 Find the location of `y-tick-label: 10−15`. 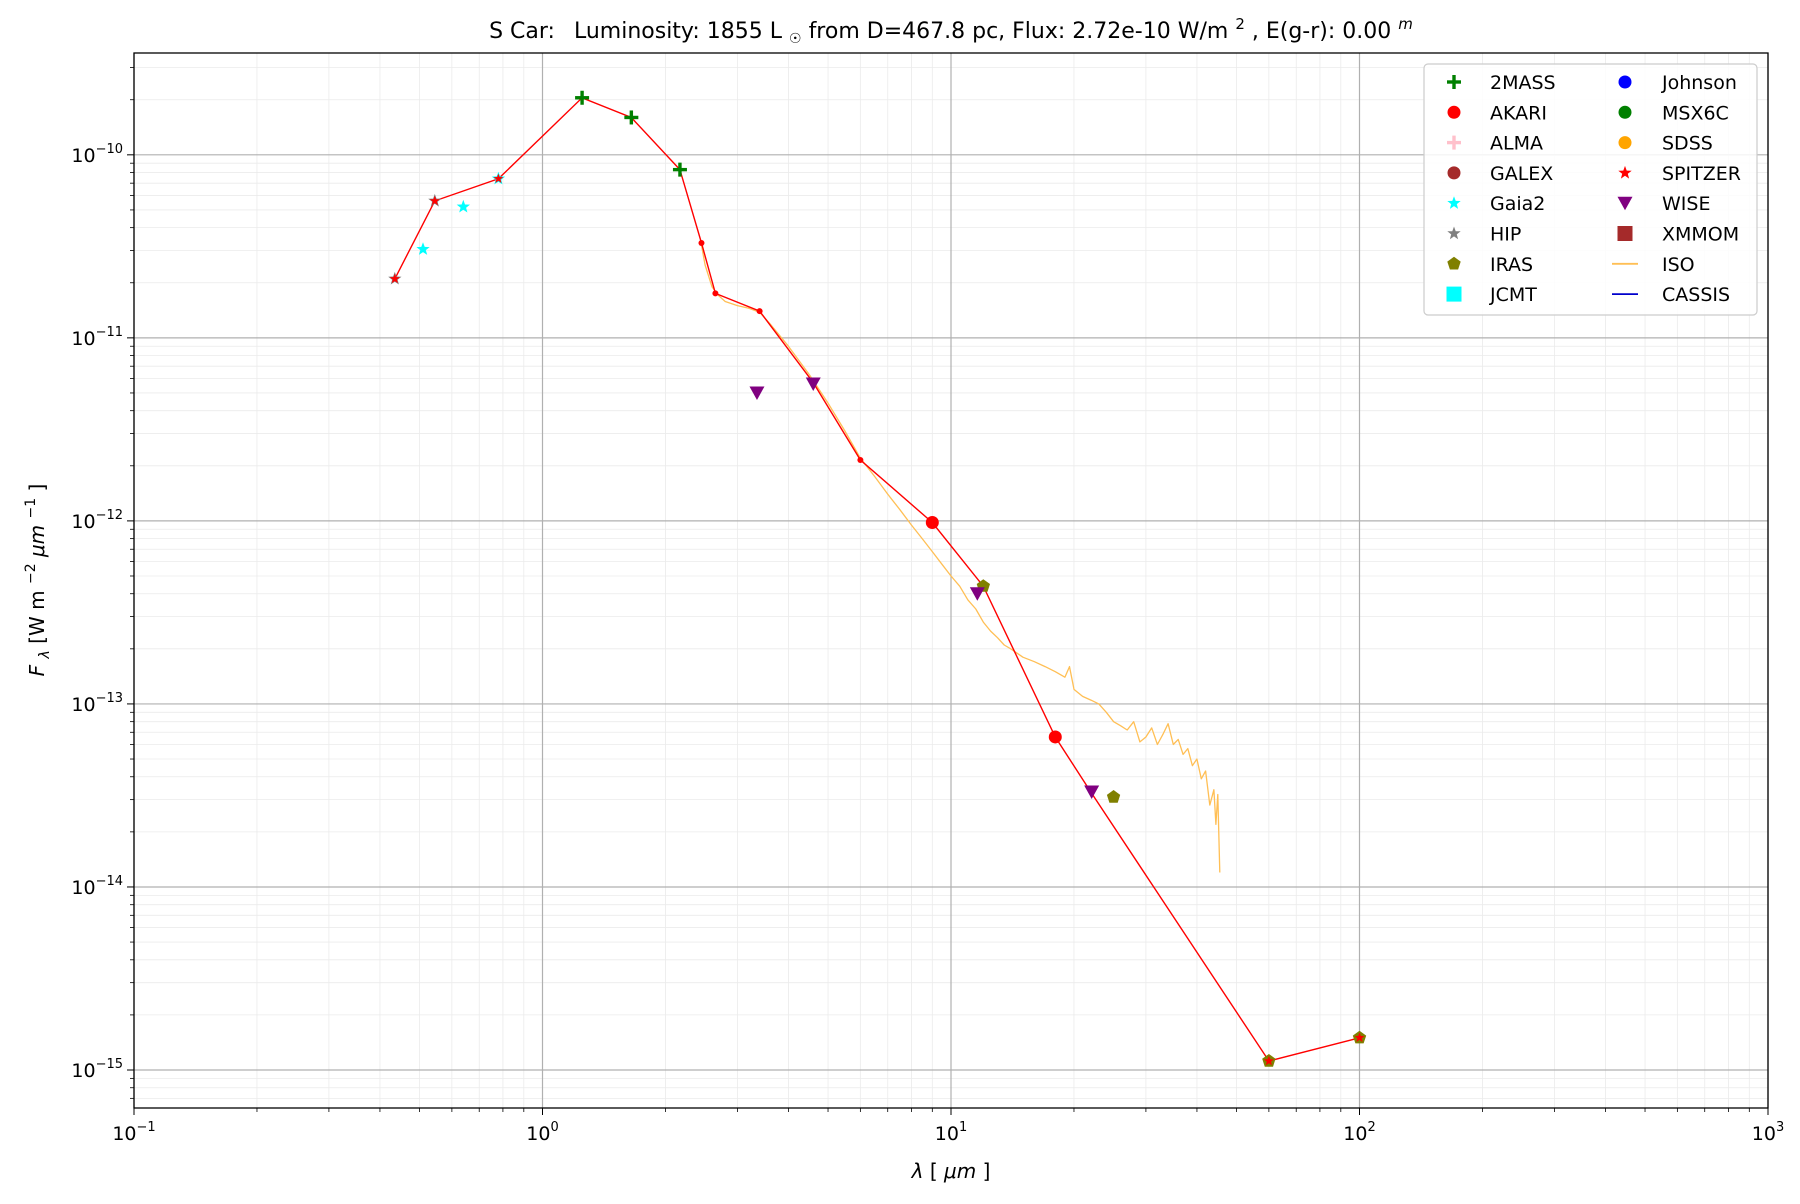

y-tick-label: 10−15 is located at coordinates (97, 1069).